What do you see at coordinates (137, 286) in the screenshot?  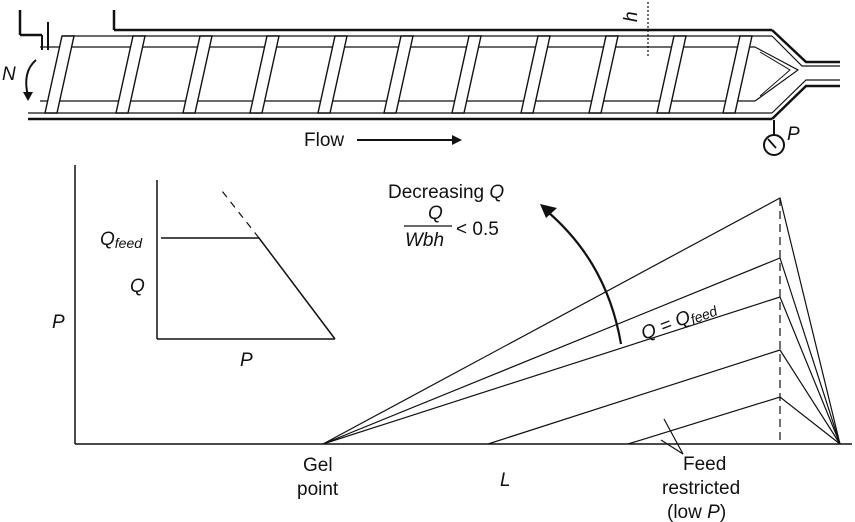 I see `inset-y-label: Q` at bounding box center [137, 286].